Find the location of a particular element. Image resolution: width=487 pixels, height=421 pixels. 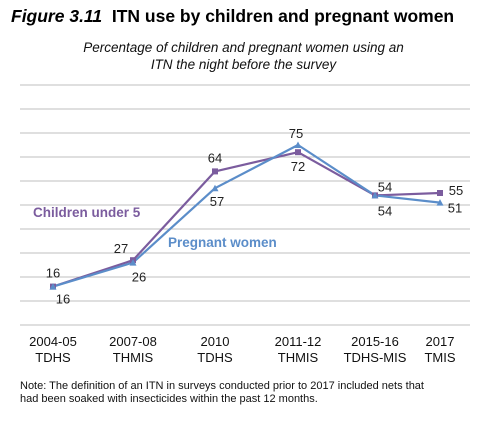

data-label-children: 16 is located at coordinates (53, 273).